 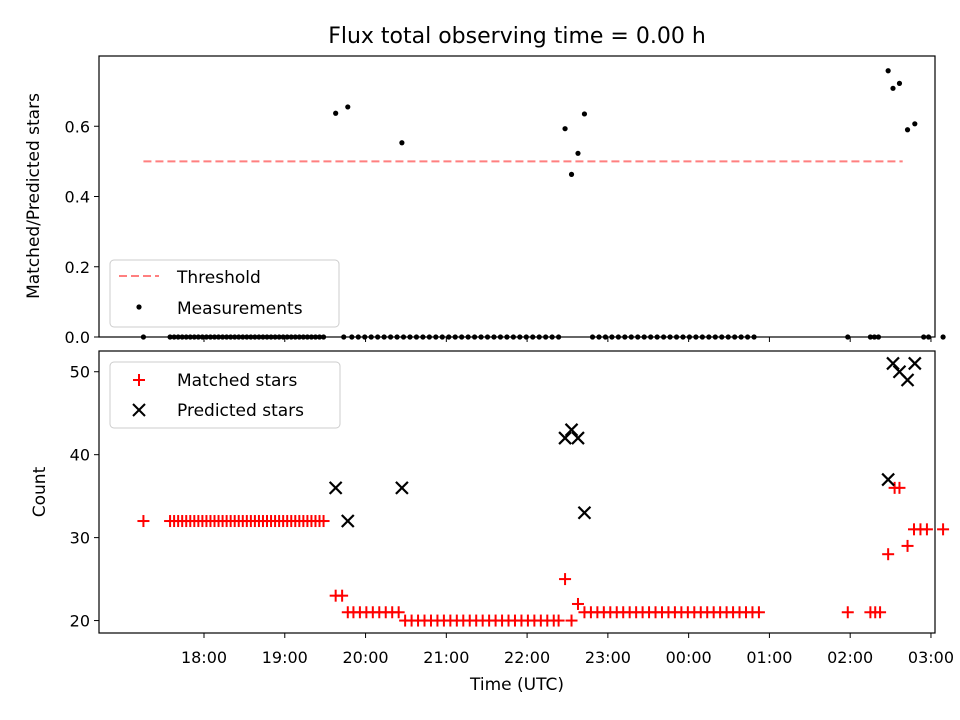 I want to click on y-tick-label: 0.0, so click(x=77, y=337).